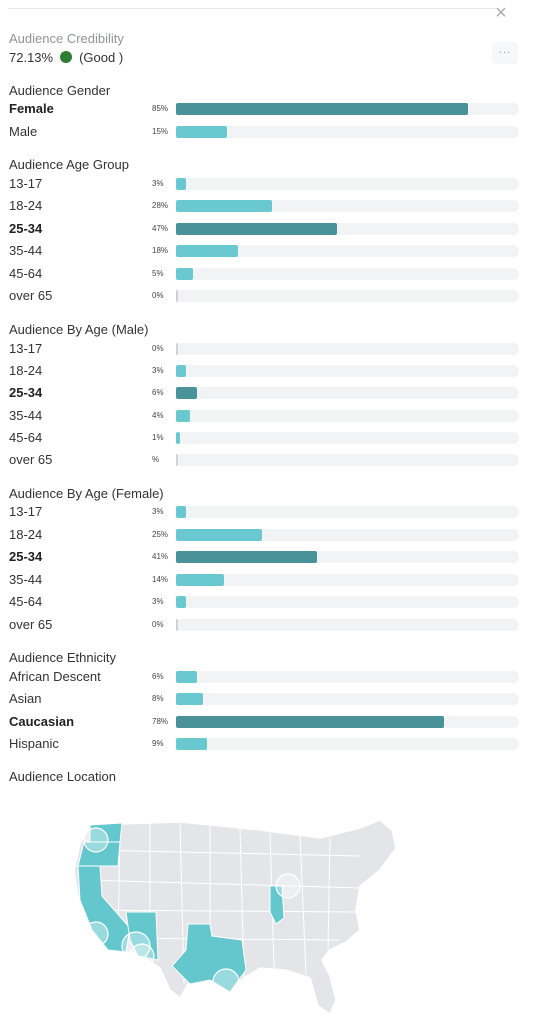  What do you see at coordinates (192, 911) in the screenshot?
I see `location-markers` at bounding box center [192, 911].